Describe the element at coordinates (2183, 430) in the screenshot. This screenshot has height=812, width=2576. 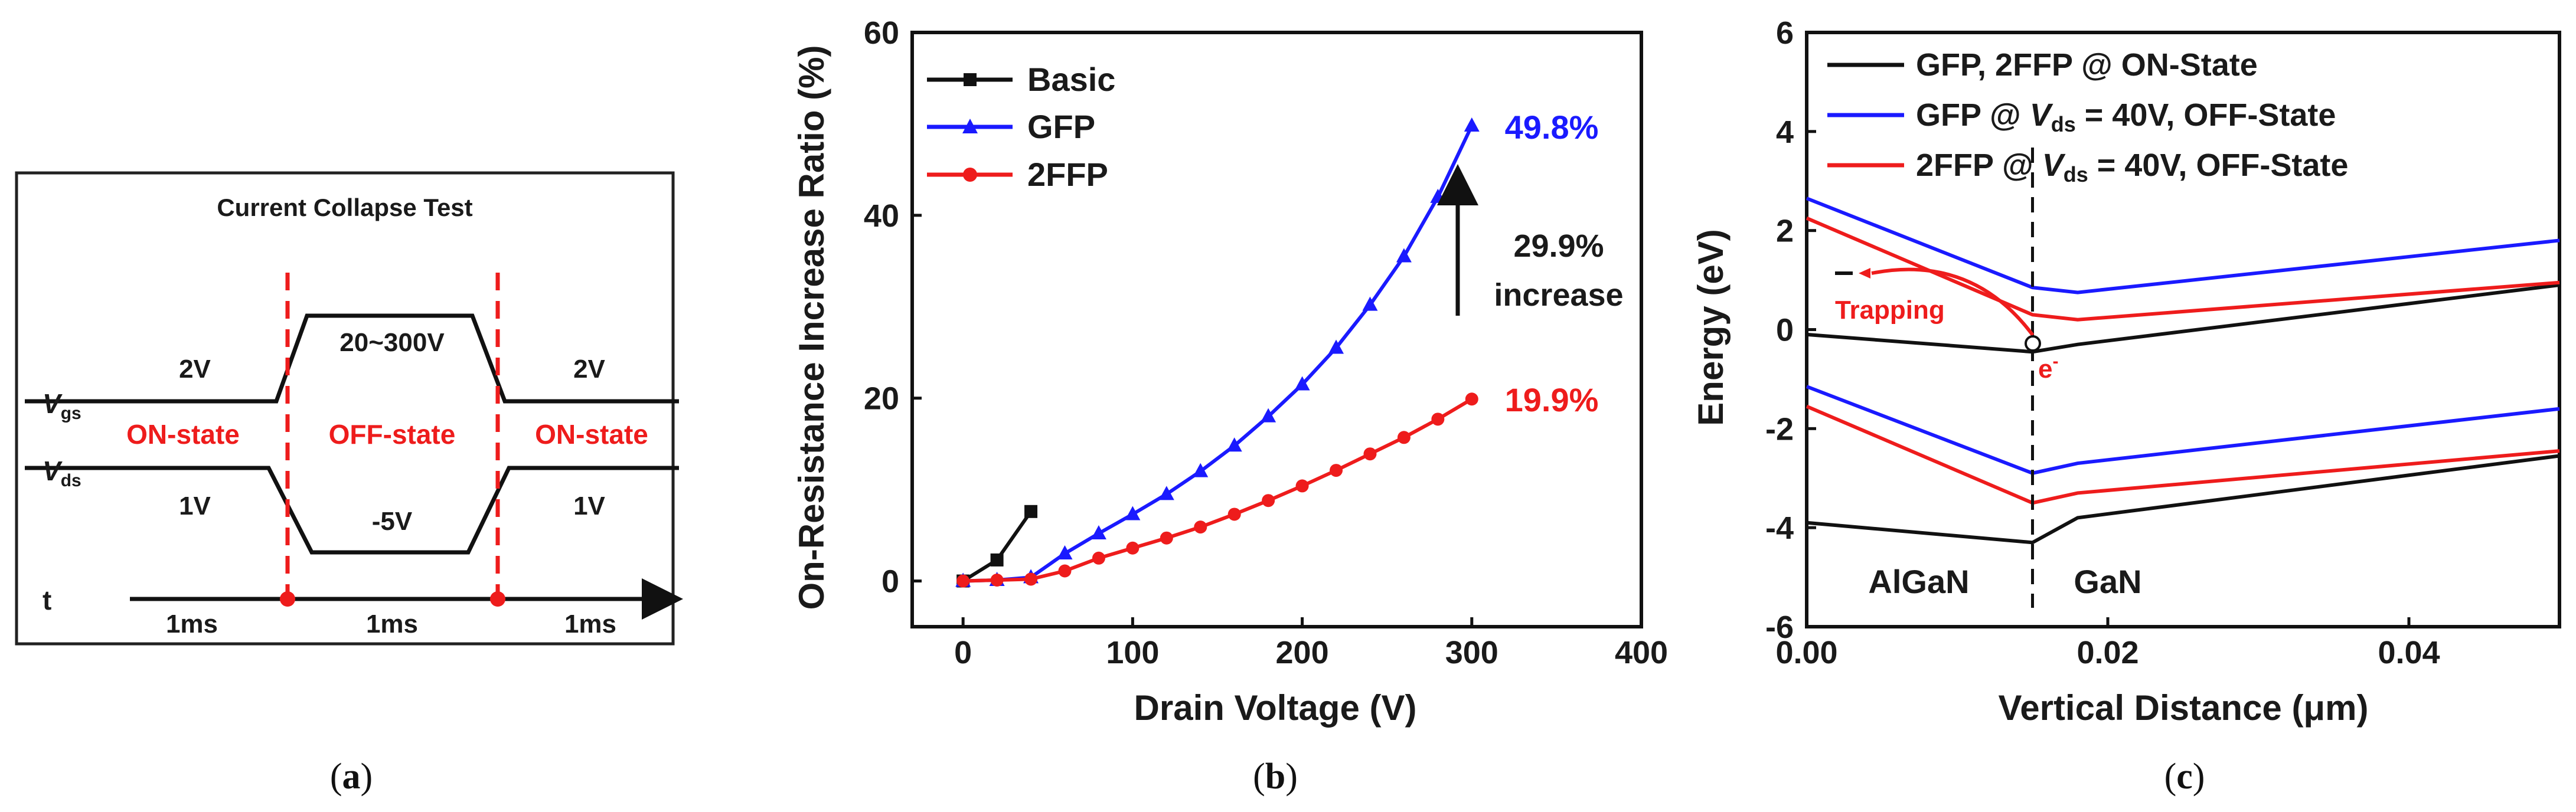
I see `band-line-gfp-ev` at that location.